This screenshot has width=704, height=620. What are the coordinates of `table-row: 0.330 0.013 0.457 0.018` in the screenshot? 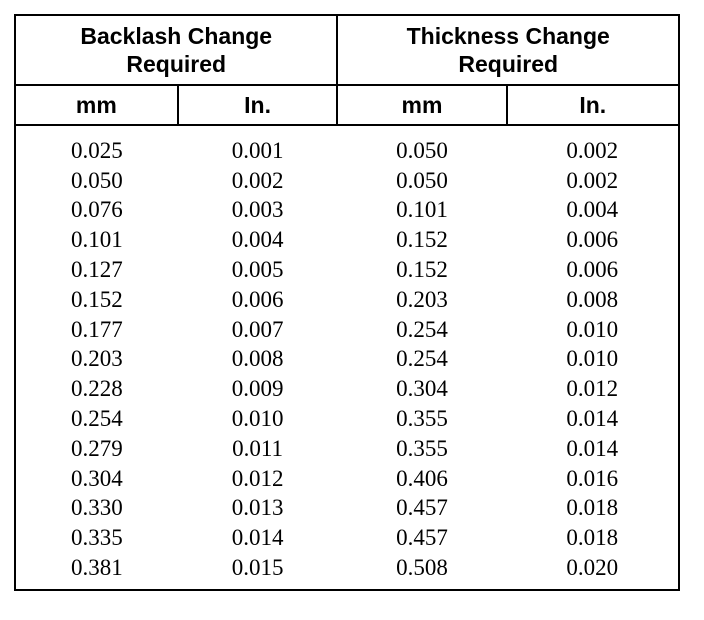 It's located at (347, 509).